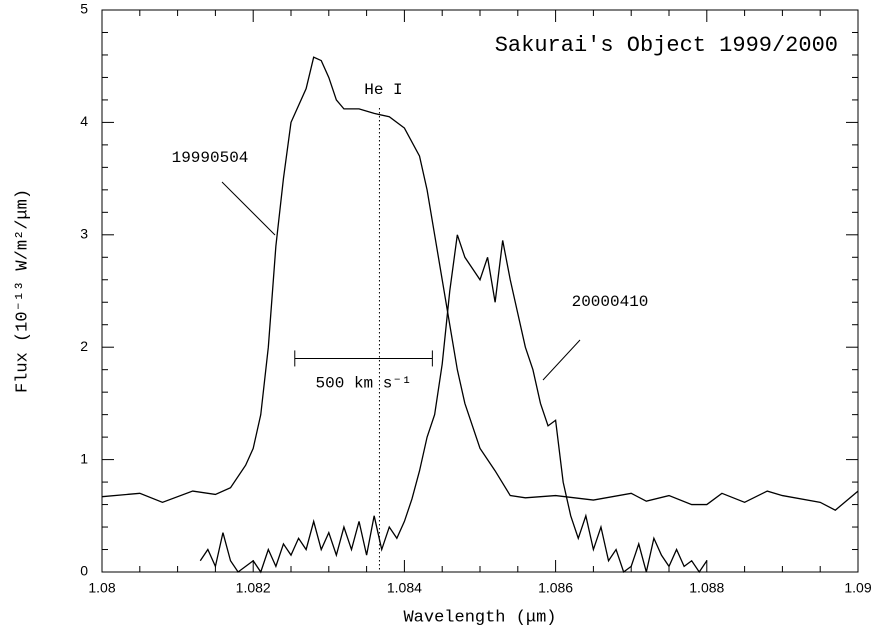 This screenshot has width=875, height=632. I want to click on series-label: 20000410, so click(610, 302).